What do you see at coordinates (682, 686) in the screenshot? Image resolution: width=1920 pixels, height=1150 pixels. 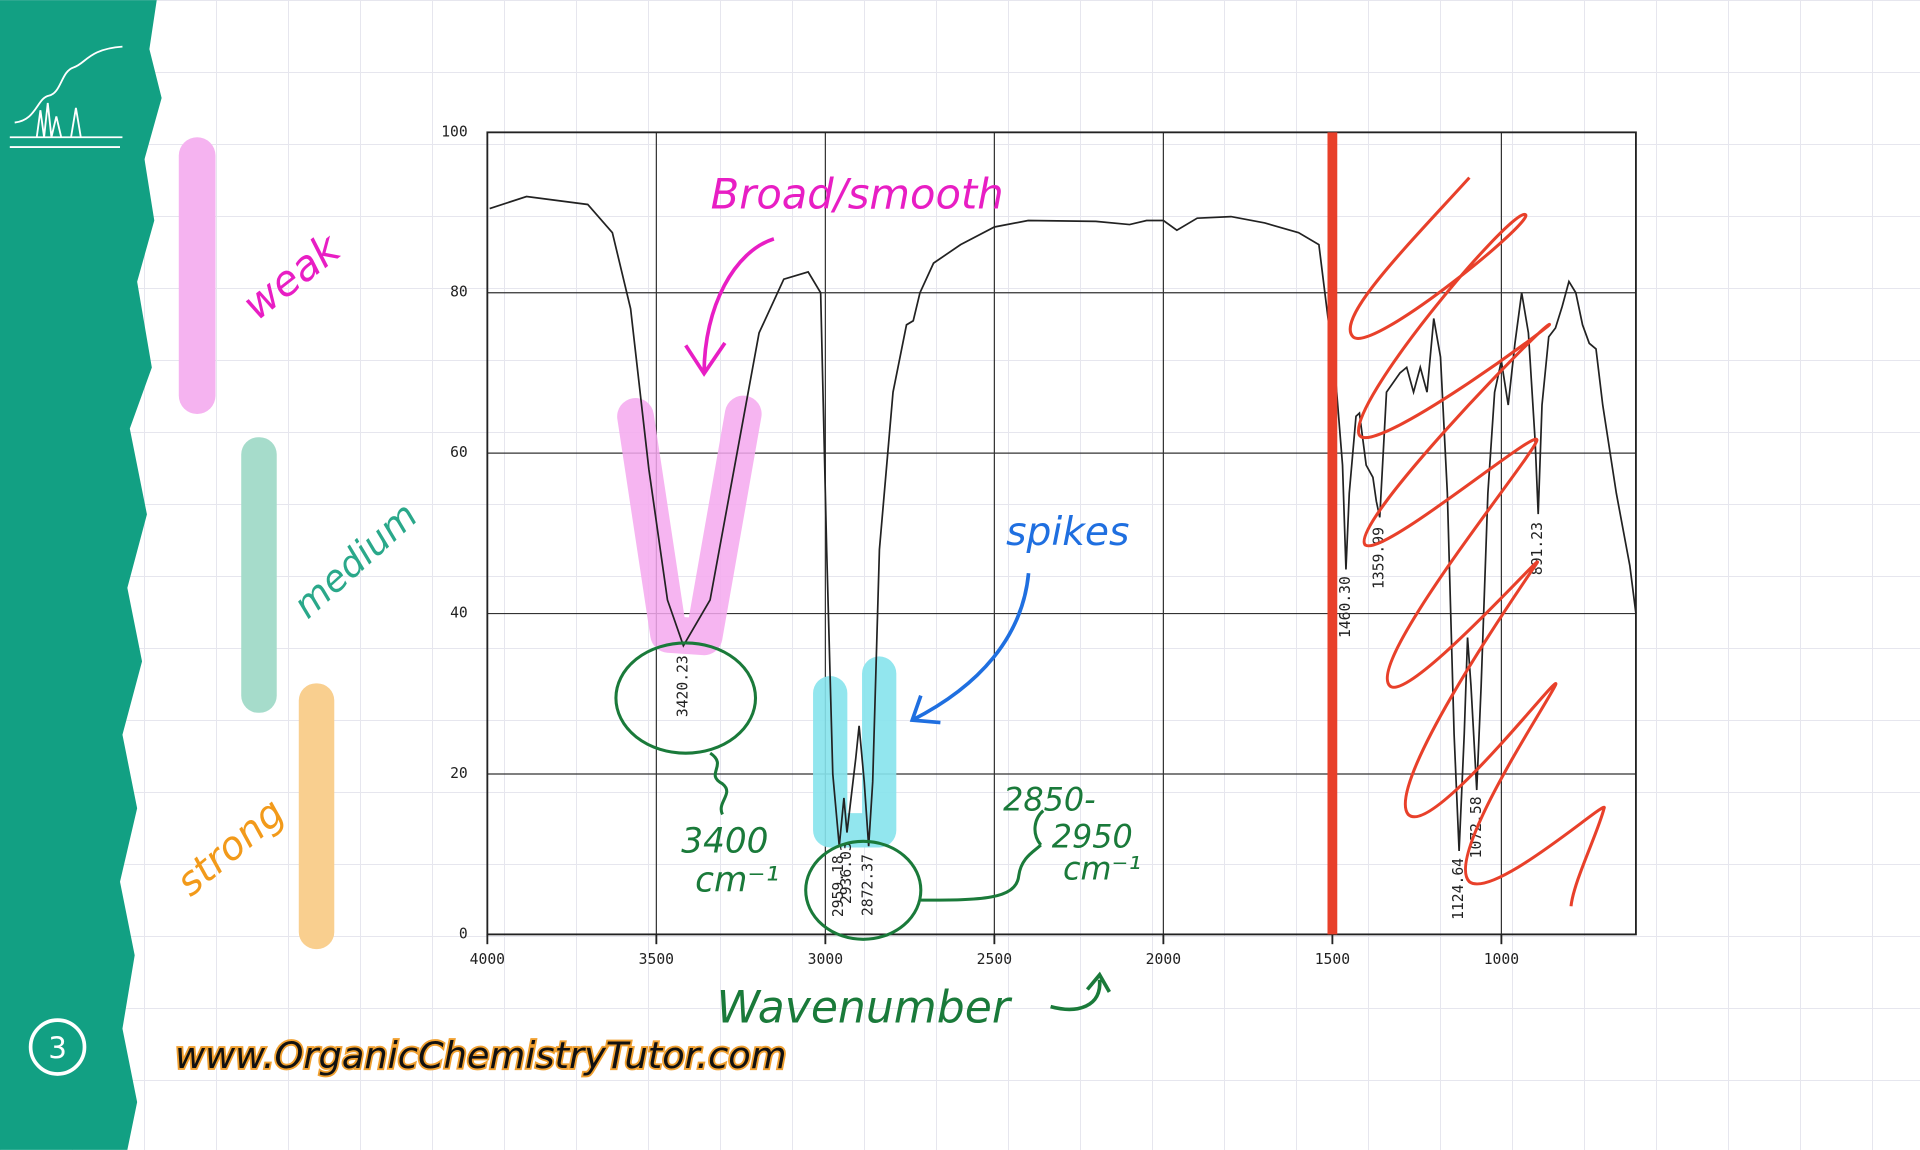 I see `peak-label: 3420.23` at bounding box center [682, 686].